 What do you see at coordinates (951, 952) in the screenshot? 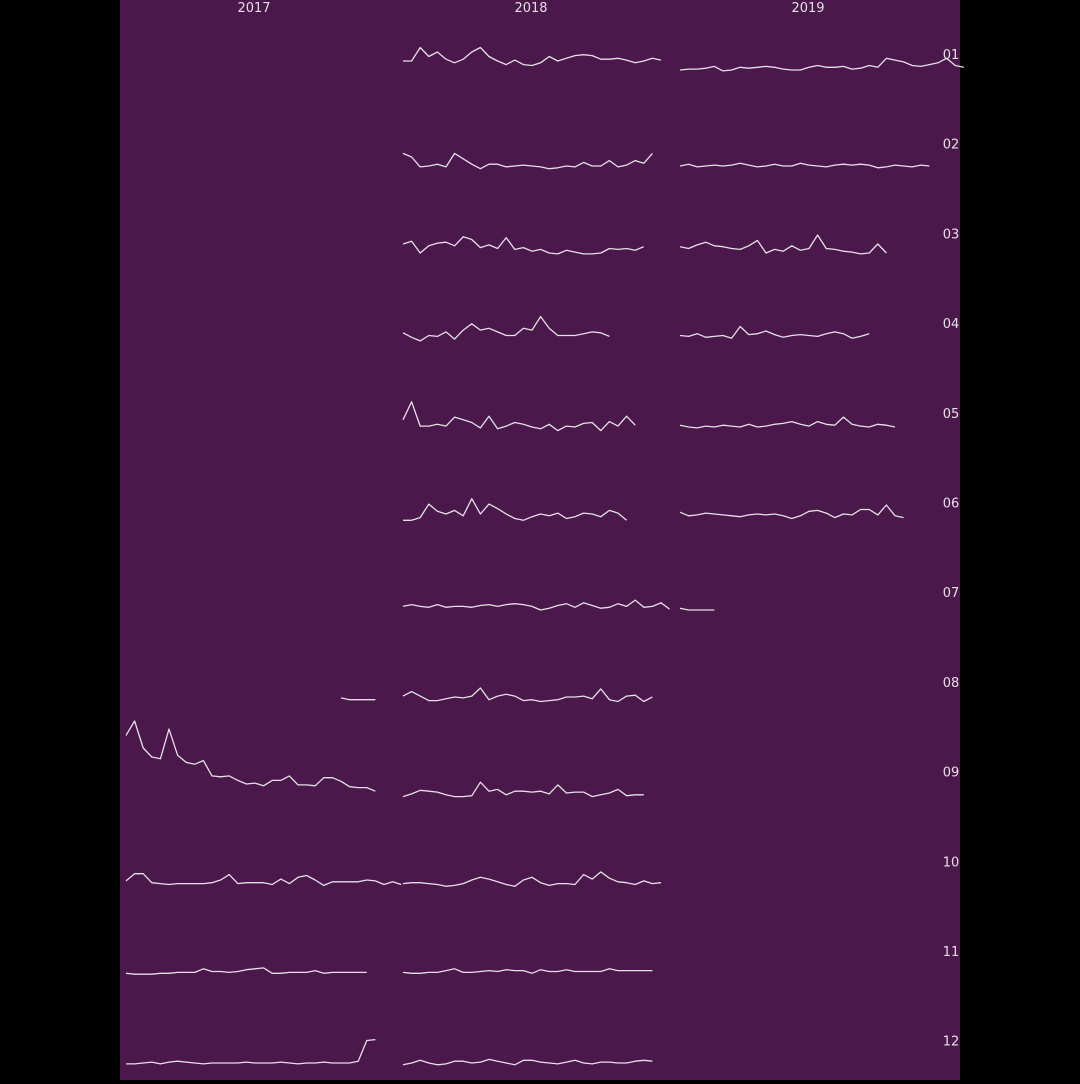
I see `month-label-11: 11` at bounding box center [951, 952].